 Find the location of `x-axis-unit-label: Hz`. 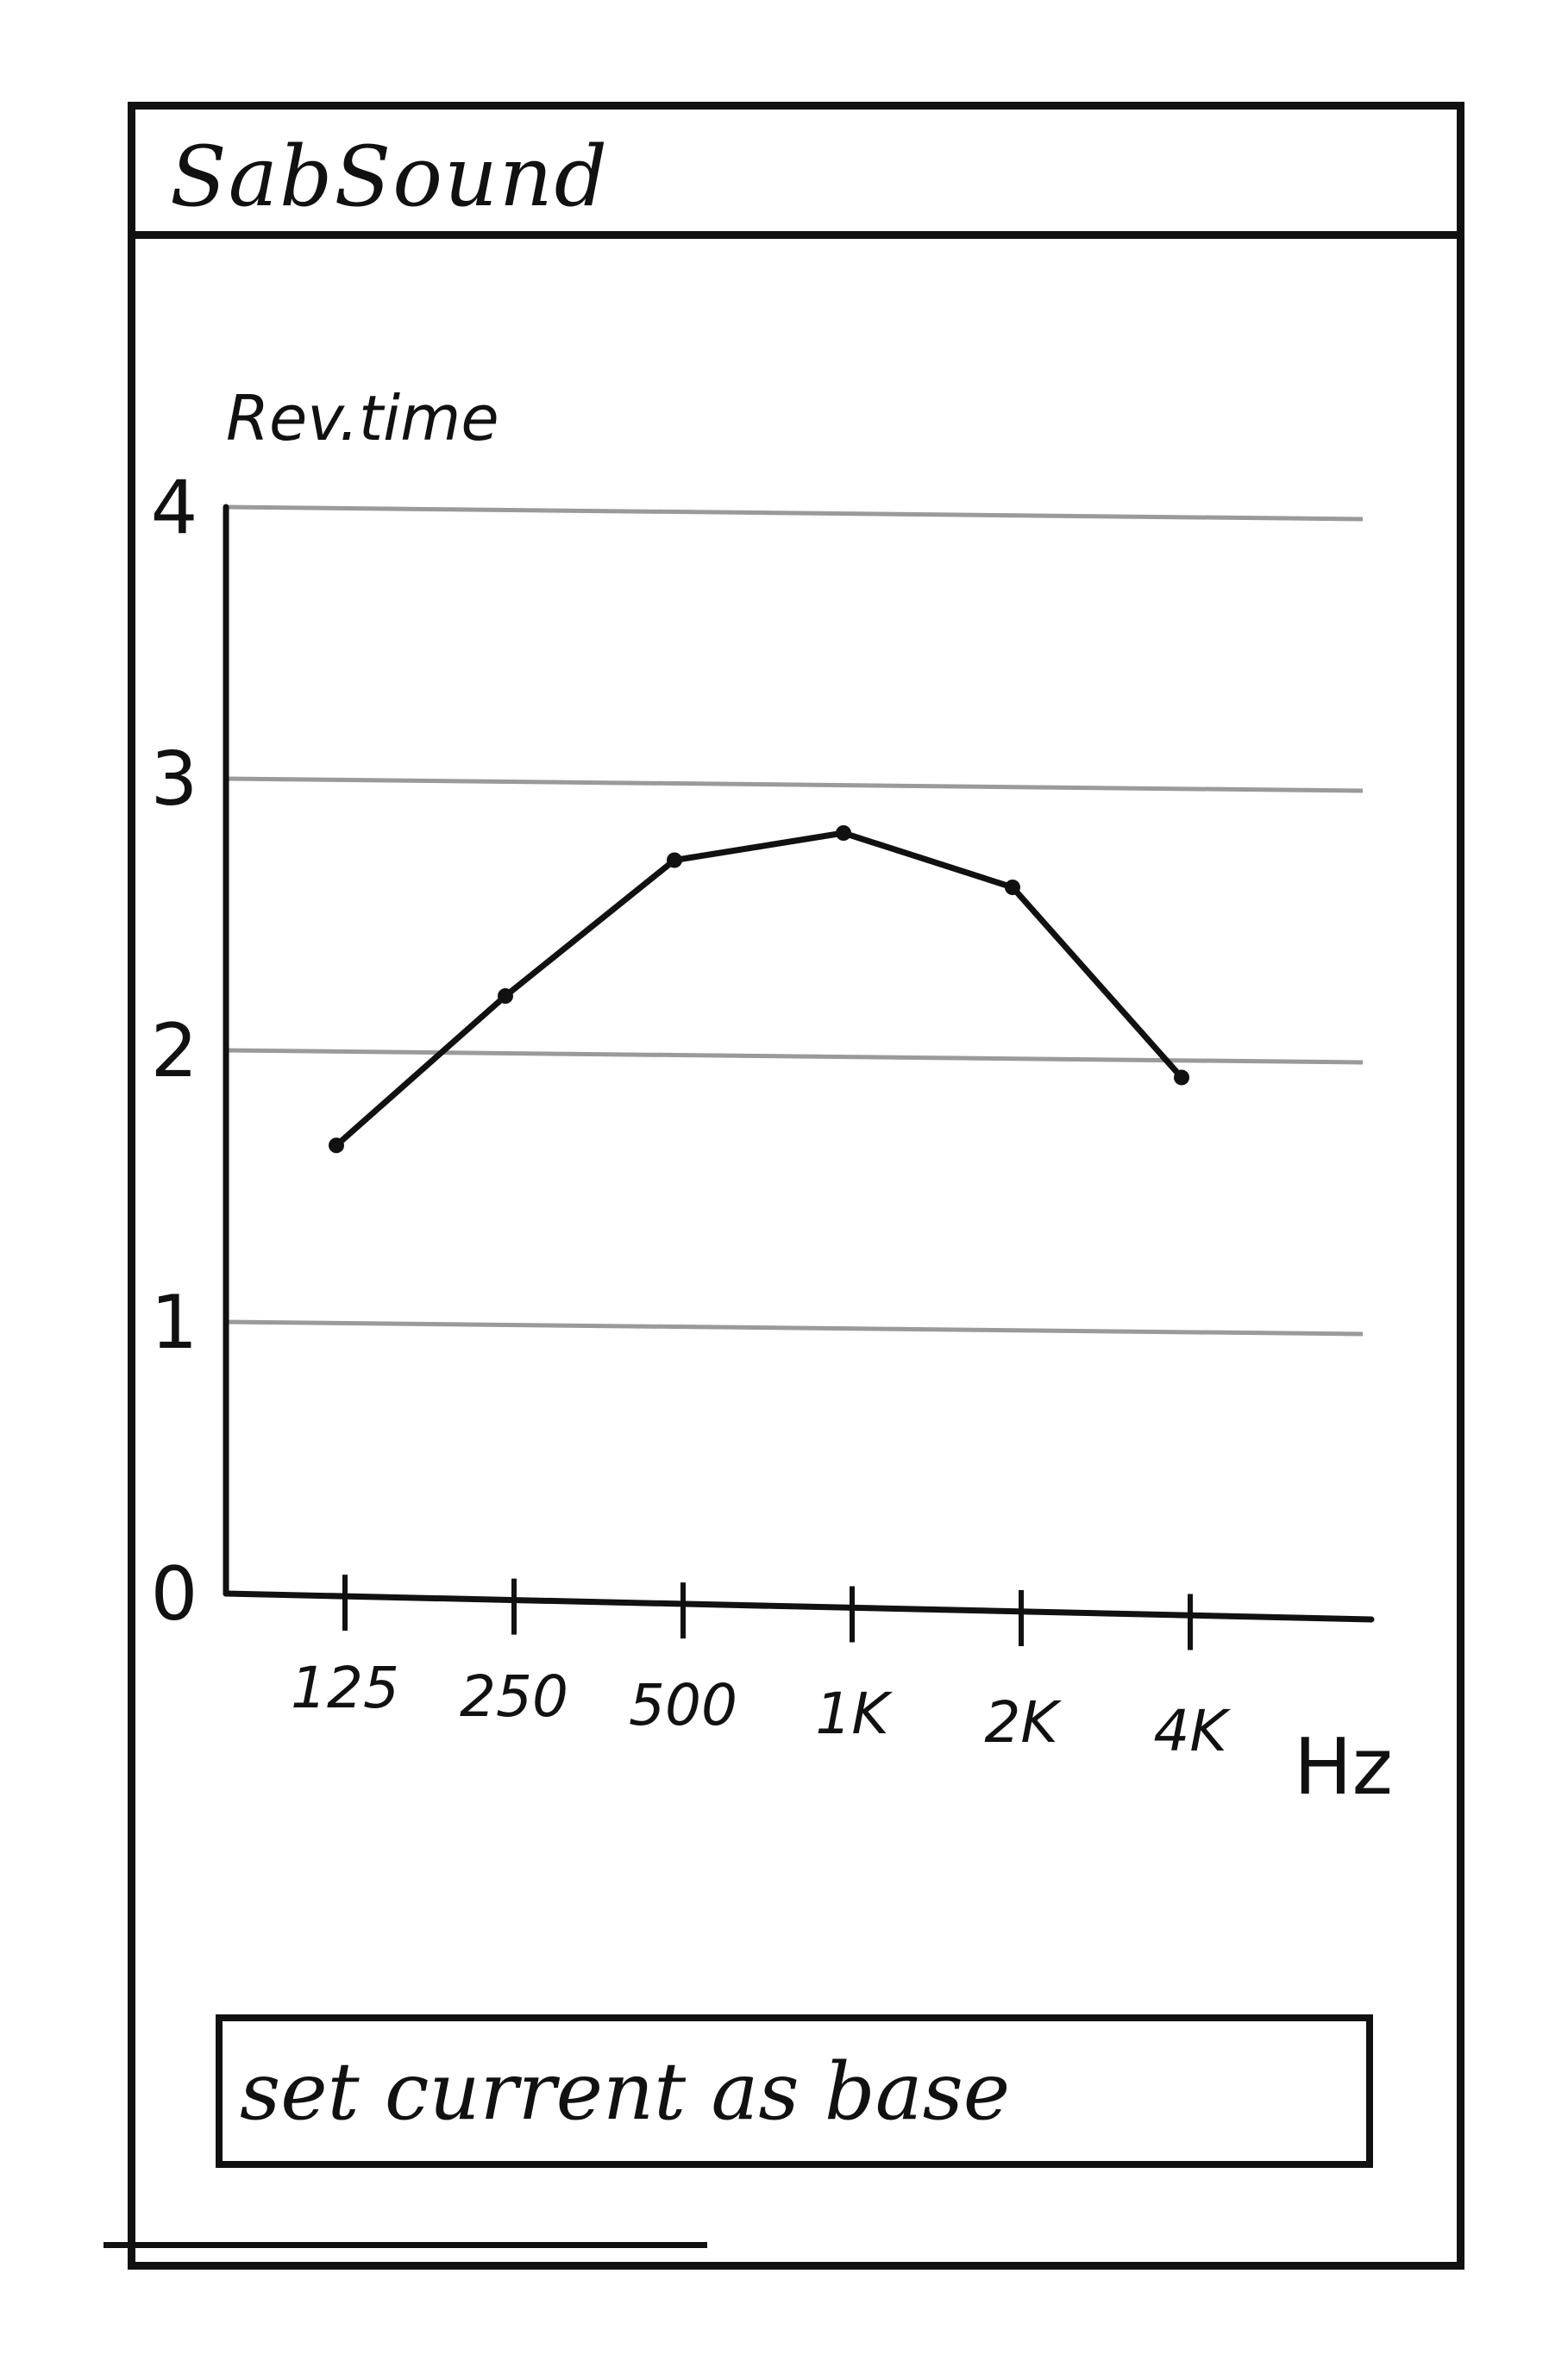

x-axis-unit-label: Hz is located at coordinates (1343, 1768).